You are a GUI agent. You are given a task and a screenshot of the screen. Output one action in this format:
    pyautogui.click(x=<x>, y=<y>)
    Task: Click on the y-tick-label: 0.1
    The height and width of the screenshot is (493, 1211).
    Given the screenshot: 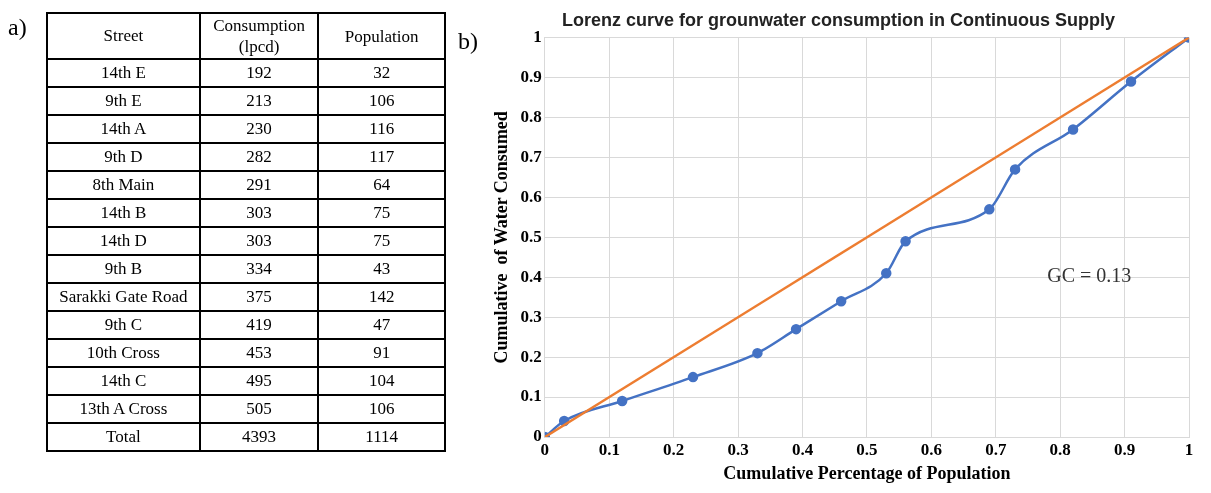 What is the action you would take?
    pyautogui.click(x=531, y=396)
    